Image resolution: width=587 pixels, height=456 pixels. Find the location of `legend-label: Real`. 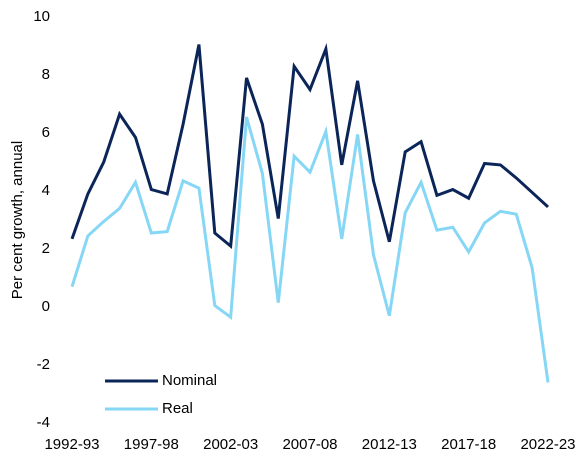

legend-label: Real is located at coordinates (177, 408).